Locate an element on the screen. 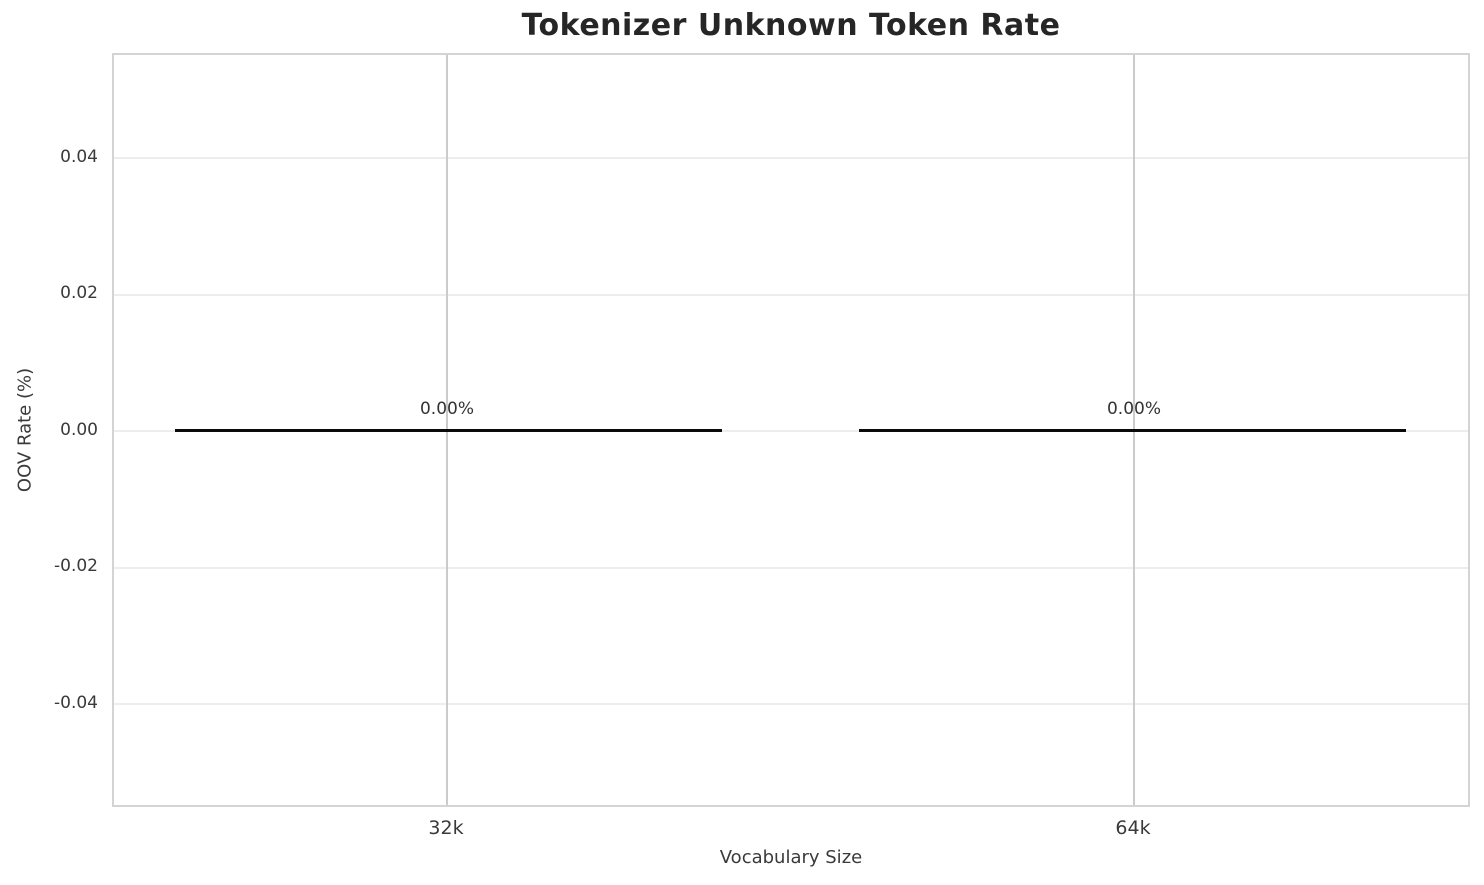 This screenshot has height=885, width=1484. y-axis-label: OOV Rate (%) is located at coordinates (25, 430).